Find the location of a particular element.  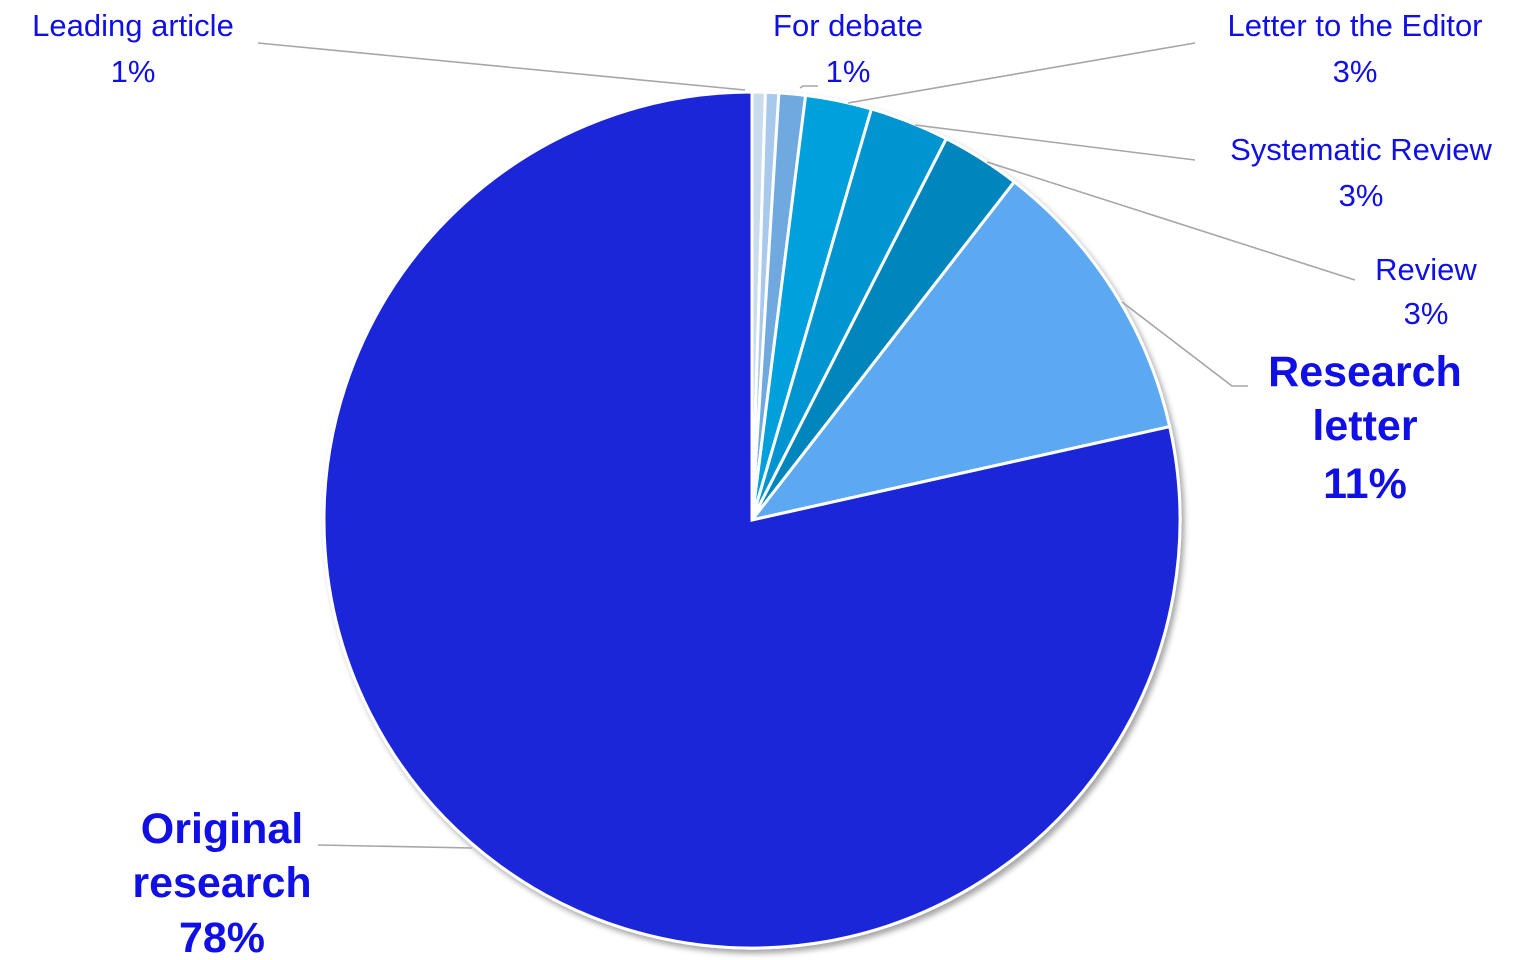

slice-label-research-letter: Research letter is located at coordinates (1365, 399).